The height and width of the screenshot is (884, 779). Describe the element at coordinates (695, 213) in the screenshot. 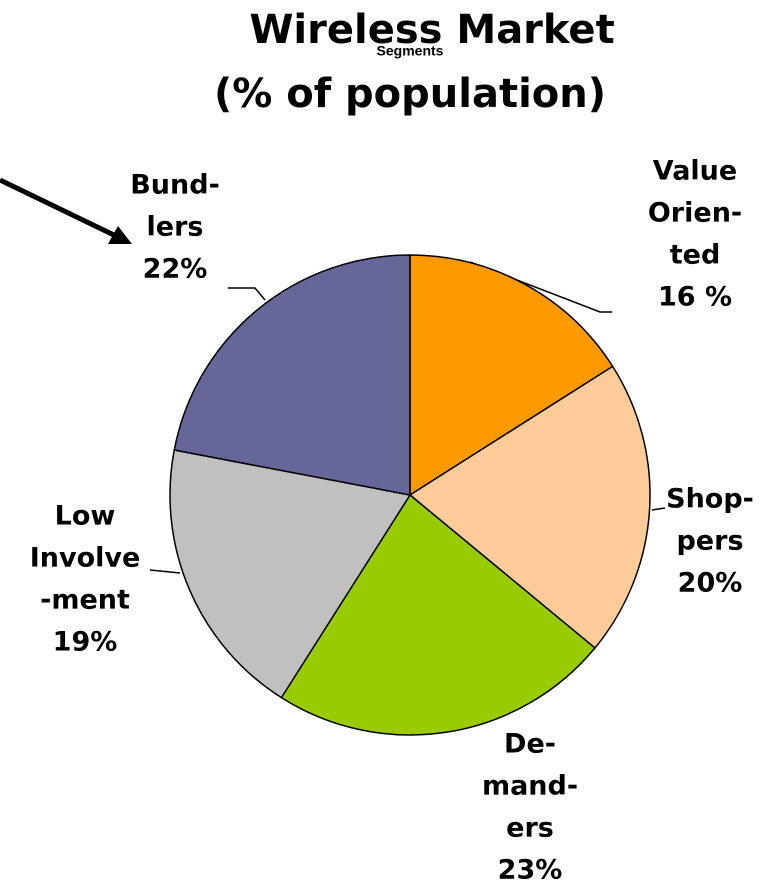

I see `slice-label: Orien-` at that location.